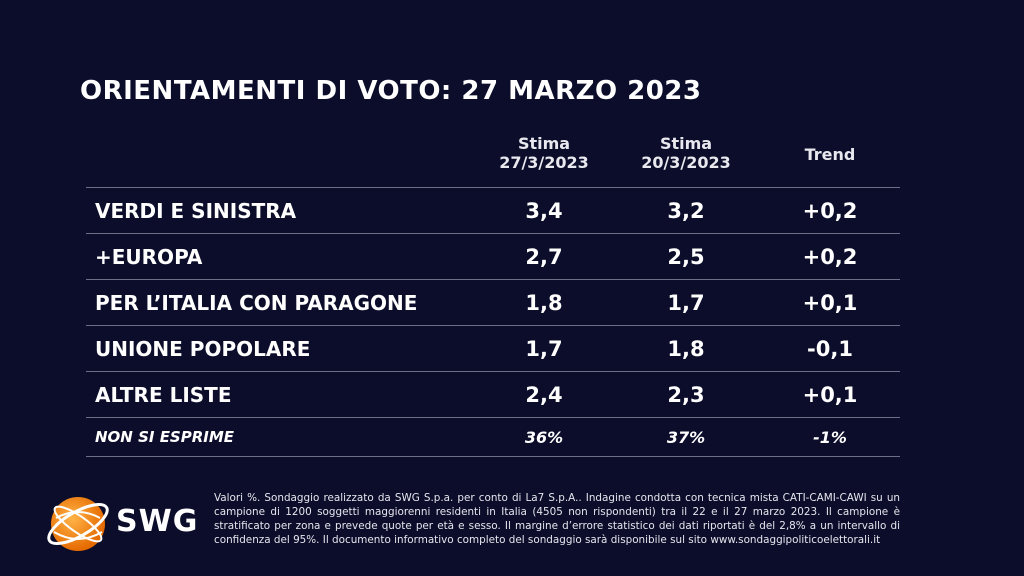 The width and height of the screenshot is (1024, 576). Describe the element at coordinates (493, 210) in the screenshot. I see `table-row: VERDI E SINISTRA 3,4 3,2 +0,2` at that location.